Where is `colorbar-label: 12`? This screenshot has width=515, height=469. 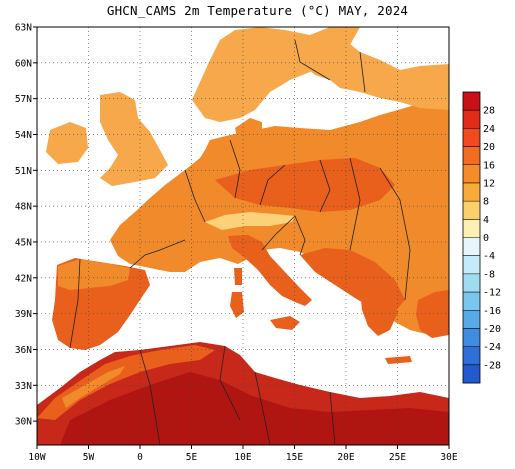 colorbar-label: 12 is located at coordinates (489, 183).